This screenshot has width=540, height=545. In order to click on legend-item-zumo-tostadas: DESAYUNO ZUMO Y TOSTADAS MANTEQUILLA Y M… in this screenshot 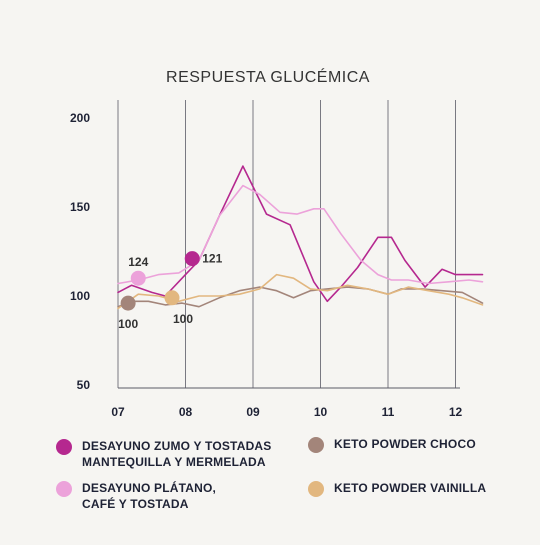, I will do `click(164, 454)`.